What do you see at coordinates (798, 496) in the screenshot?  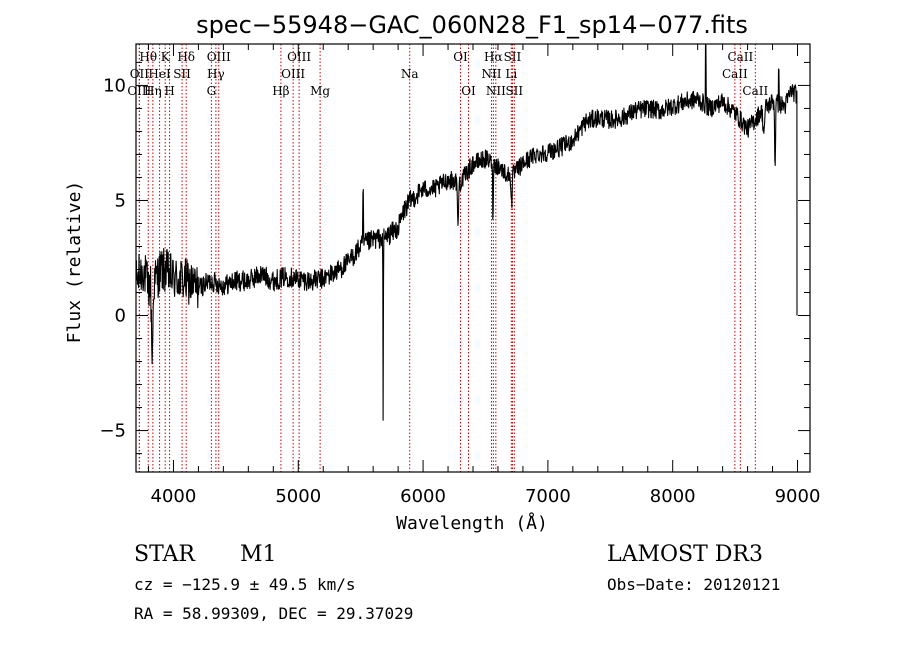 I see `x-tick-label: 9000` at bounding box center [798, 496].